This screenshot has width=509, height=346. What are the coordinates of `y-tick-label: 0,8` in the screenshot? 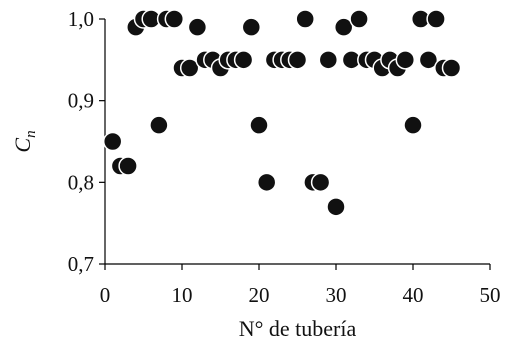 It's located at (81, 182).